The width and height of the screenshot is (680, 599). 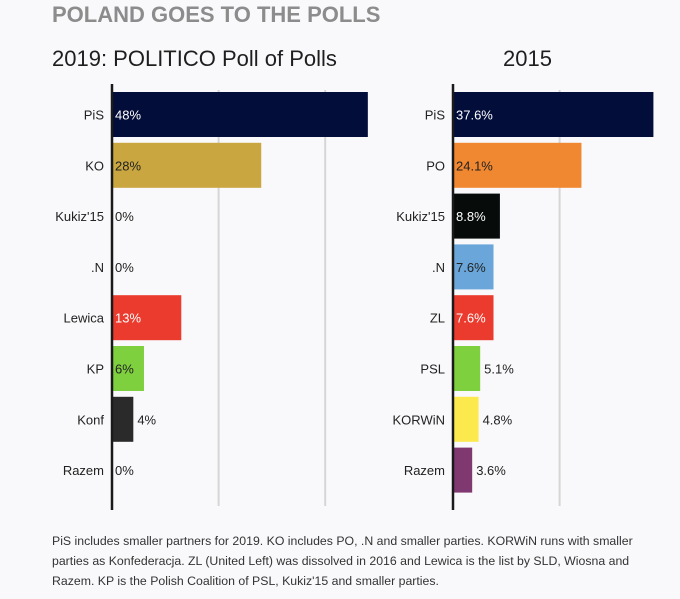 I want to click on category-label-2015-1: PO, so click(x=435, y=165).